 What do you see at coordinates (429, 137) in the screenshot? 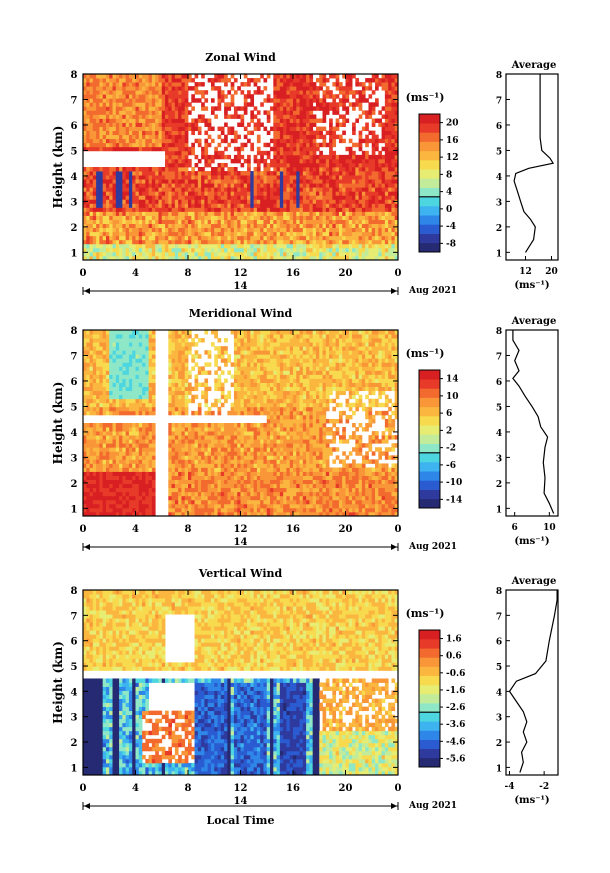
I see `colorbar-swatch` at bounding box center [429, 137].